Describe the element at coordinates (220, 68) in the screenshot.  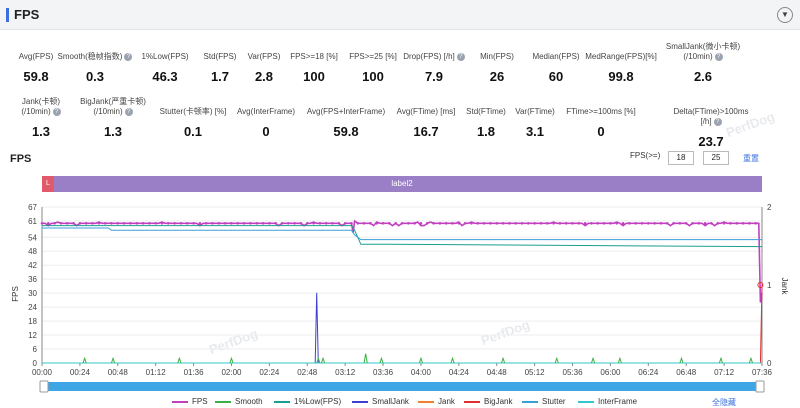
I see `metric-r1-3: Std(FPS) 1.7` at that location.